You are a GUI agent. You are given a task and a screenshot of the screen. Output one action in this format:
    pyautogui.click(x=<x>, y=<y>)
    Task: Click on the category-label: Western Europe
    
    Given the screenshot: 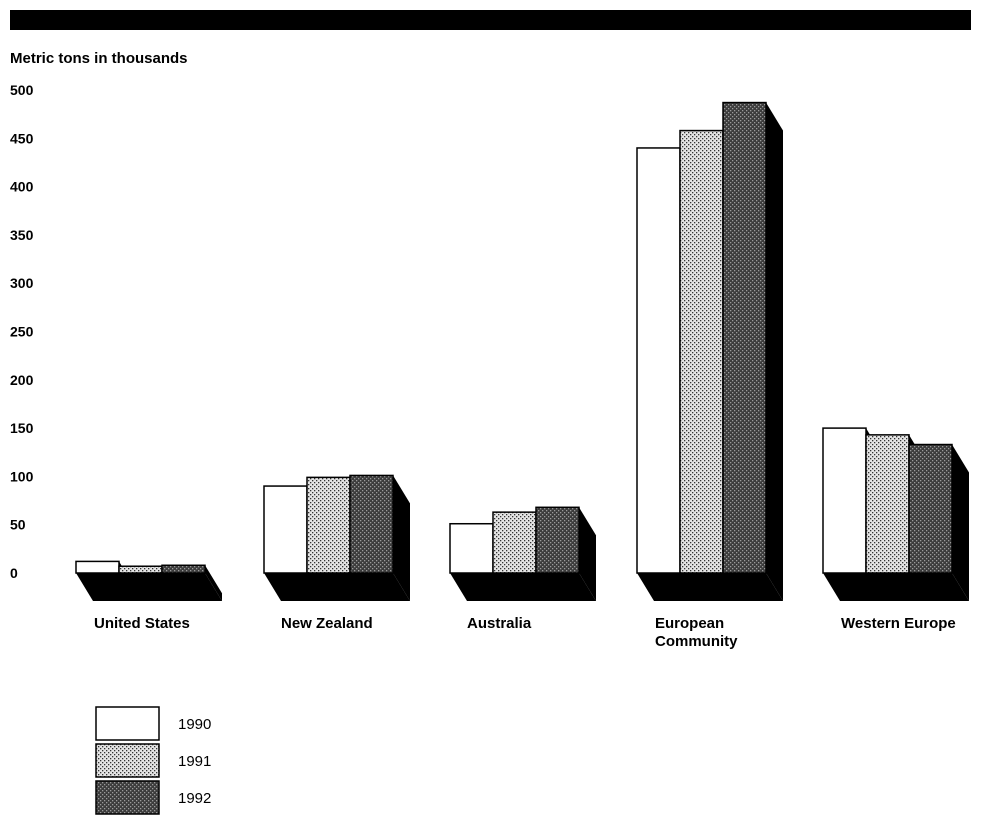 What is the action you would take?
    pyautogui.click(x=898, y=623)
    